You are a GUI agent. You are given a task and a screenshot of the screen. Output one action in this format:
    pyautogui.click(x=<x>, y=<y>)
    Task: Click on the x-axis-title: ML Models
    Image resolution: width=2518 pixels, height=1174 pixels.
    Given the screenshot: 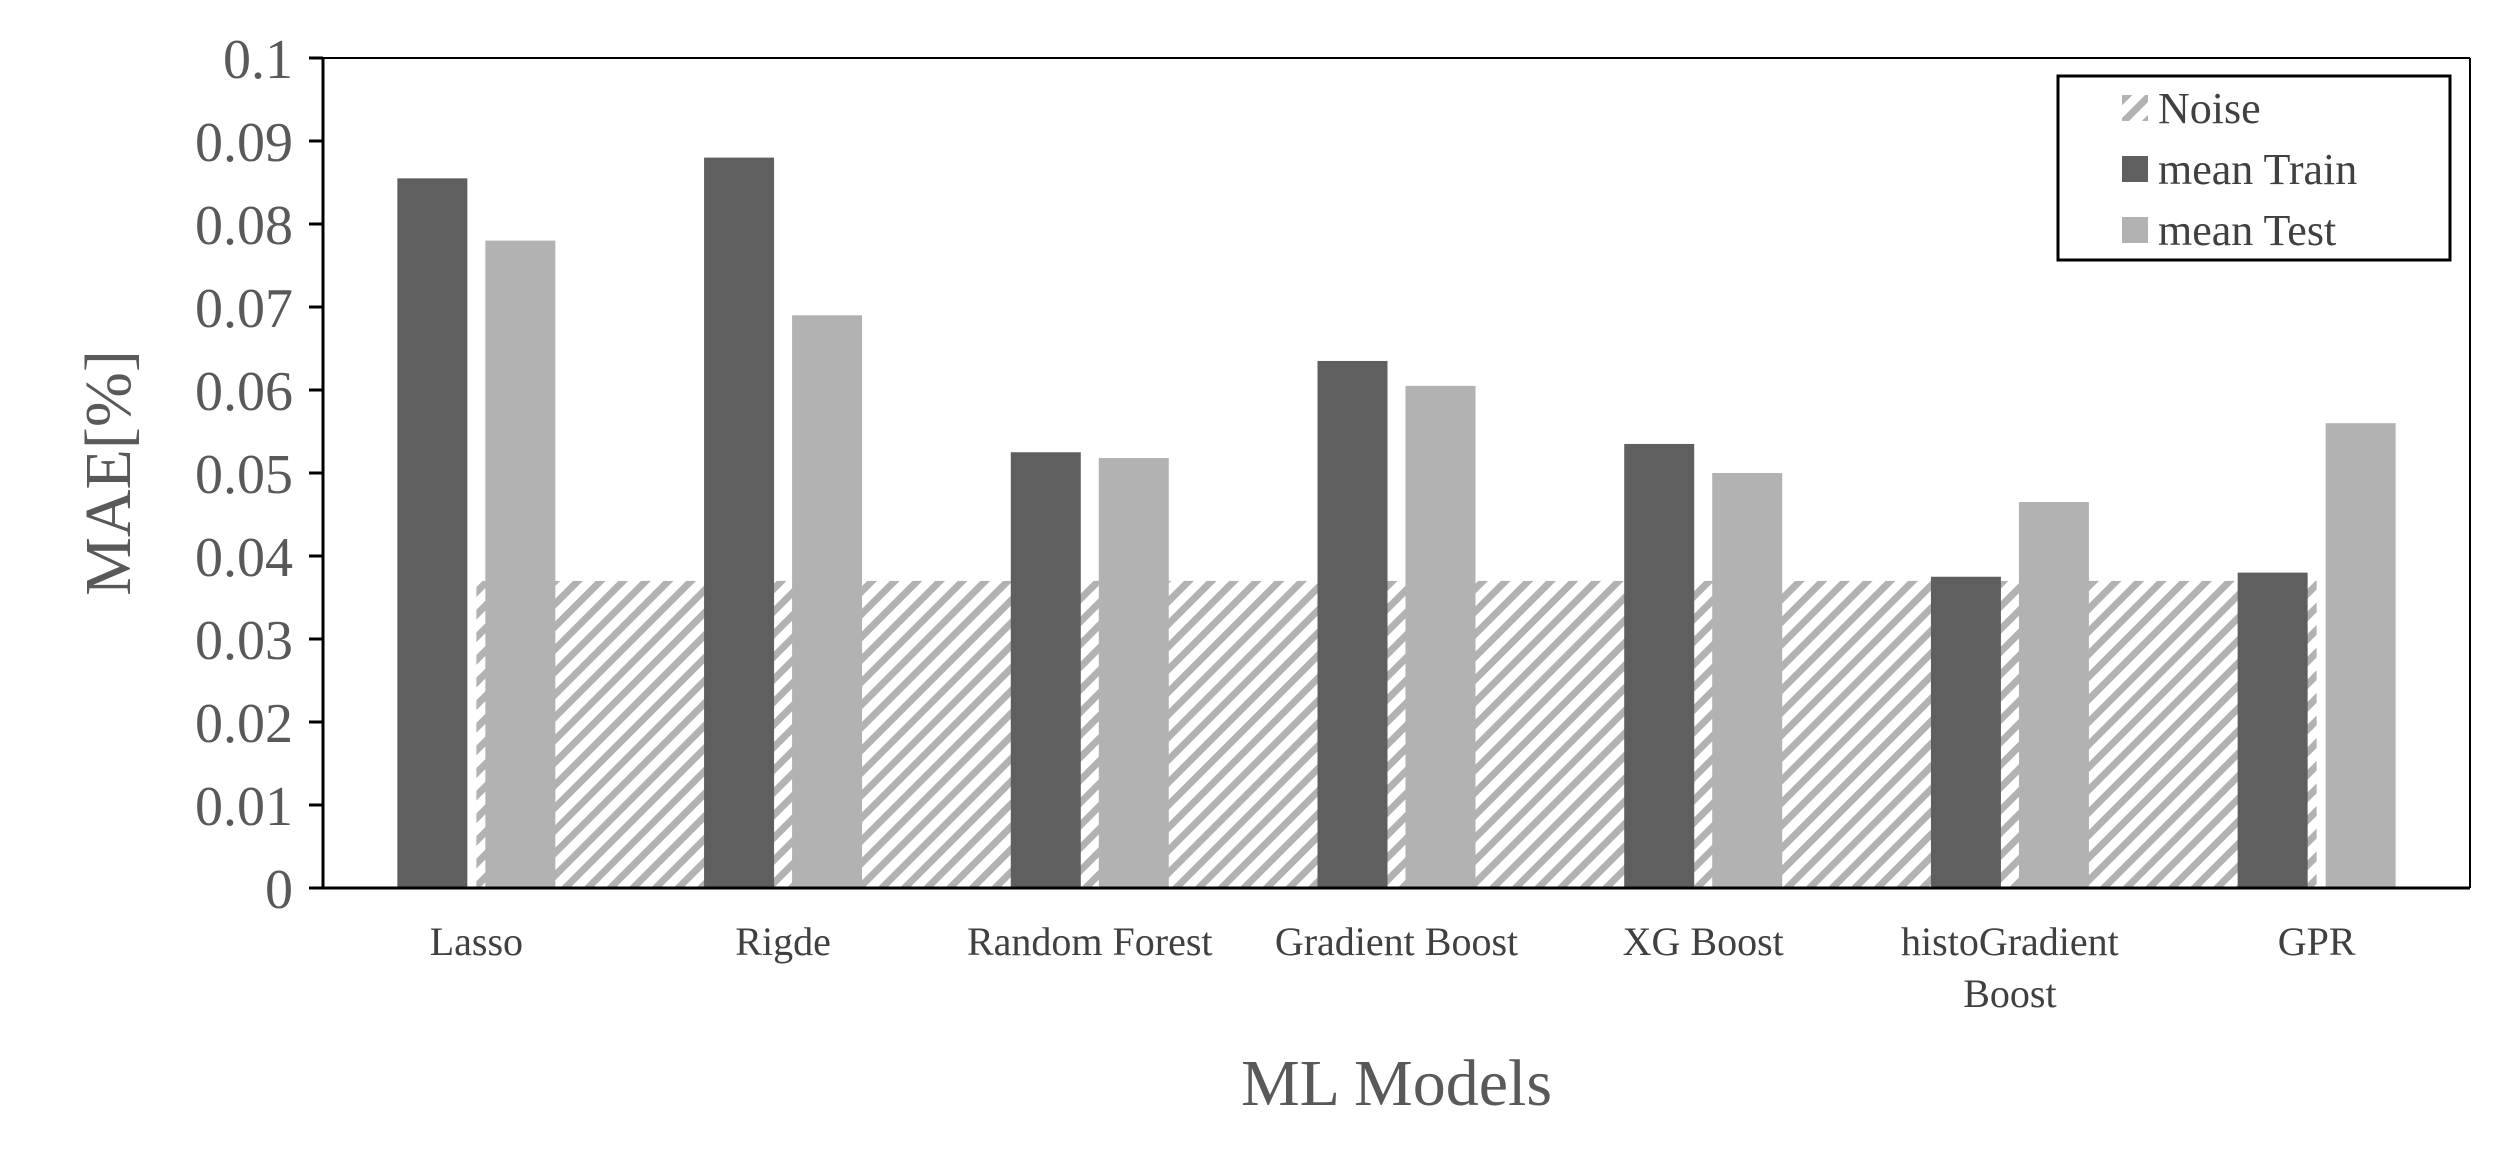 What is the action you would take?
    pyautogui.click(x=1396, y=1083)
    